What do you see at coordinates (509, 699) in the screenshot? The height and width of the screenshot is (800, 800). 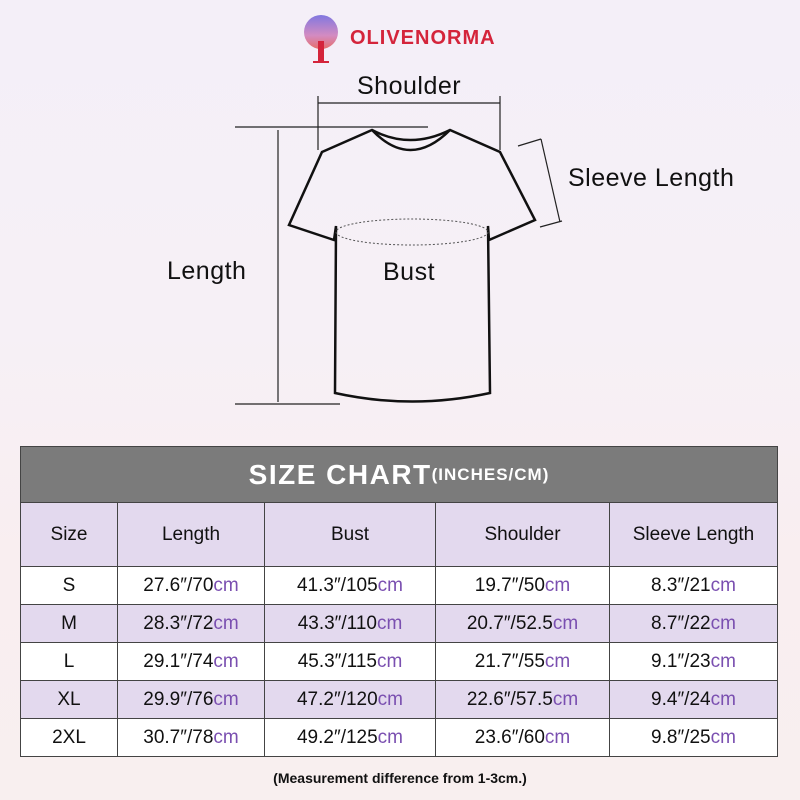 I see `measurement-value: 22.6″/57.5` at bounding box center [509, 699].